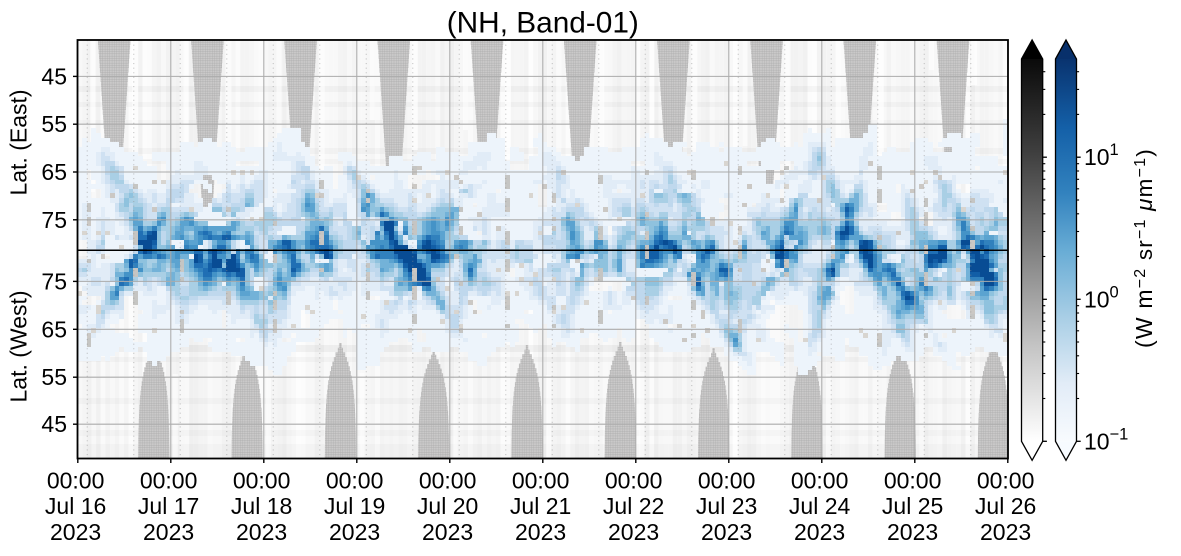 The width and height of the screenshot is (1181, 556). Describe the element at coordinates (447, 506) in the screenshot. I see `svg-text: Jul 20` at that location.